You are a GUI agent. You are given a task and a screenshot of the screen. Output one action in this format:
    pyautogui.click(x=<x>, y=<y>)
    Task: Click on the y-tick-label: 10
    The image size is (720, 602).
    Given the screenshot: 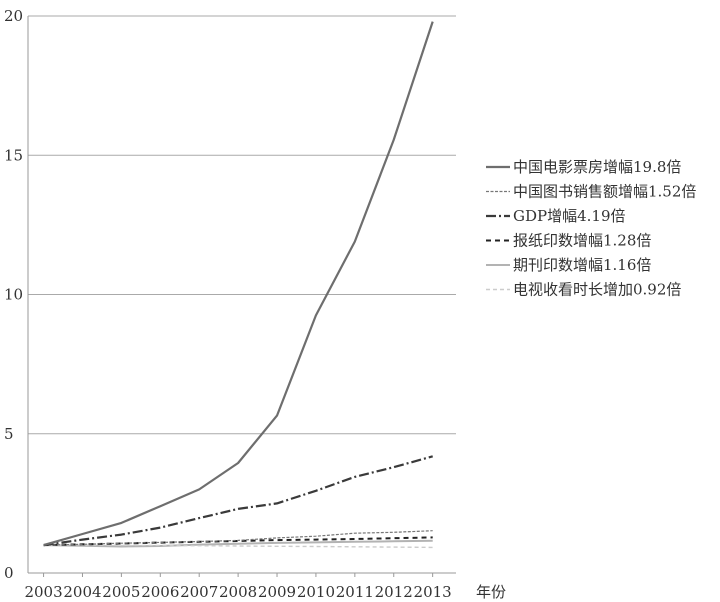 What is the action you would take?
    pyautogui.click(x=13, y=295)
    